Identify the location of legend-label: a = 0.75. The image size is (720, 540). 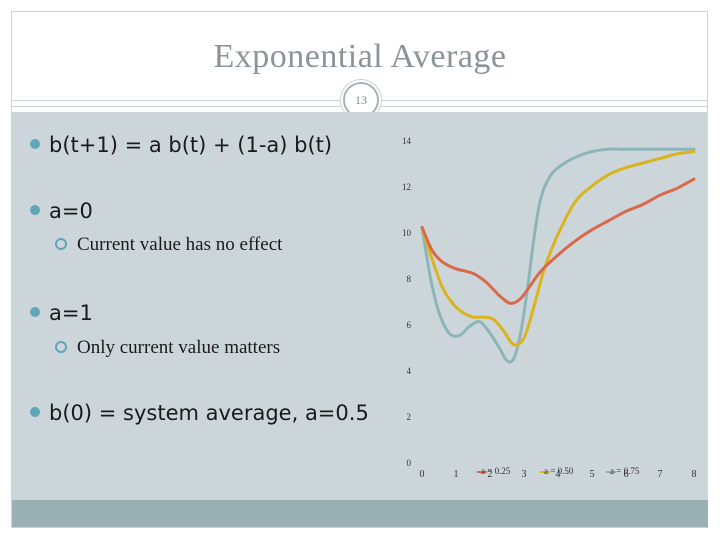
(625, 471).